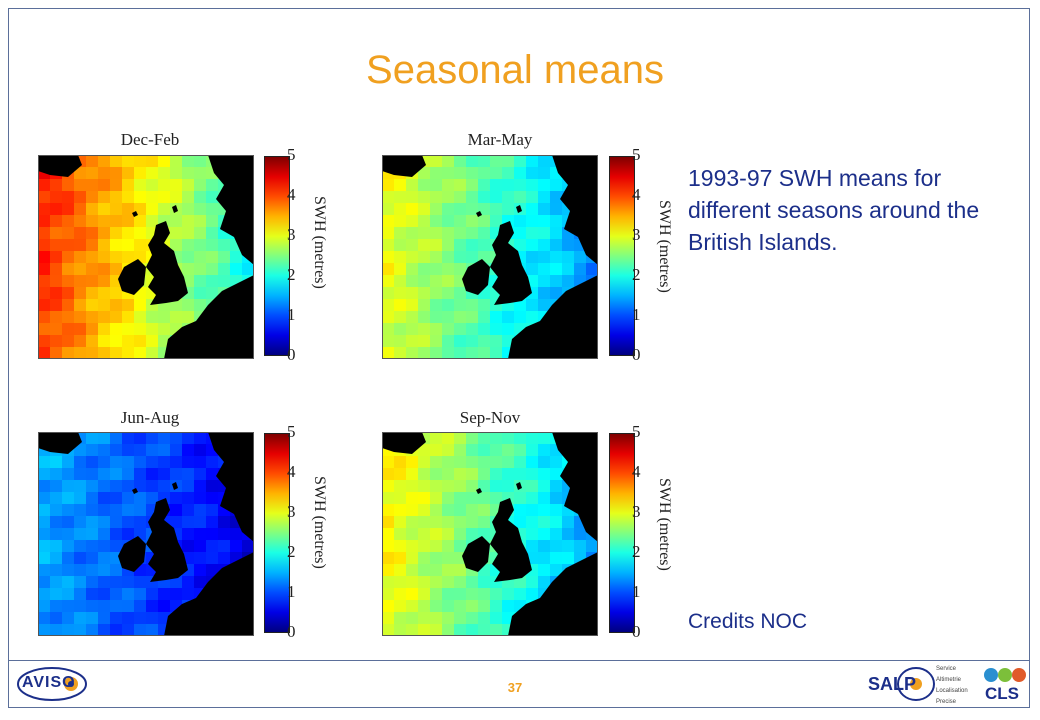  What do you see at coordinates (490, 417) in the screenshot?
I see `panel-title-sep-nov: Sep-Nov` at bounding box center [490, 417].